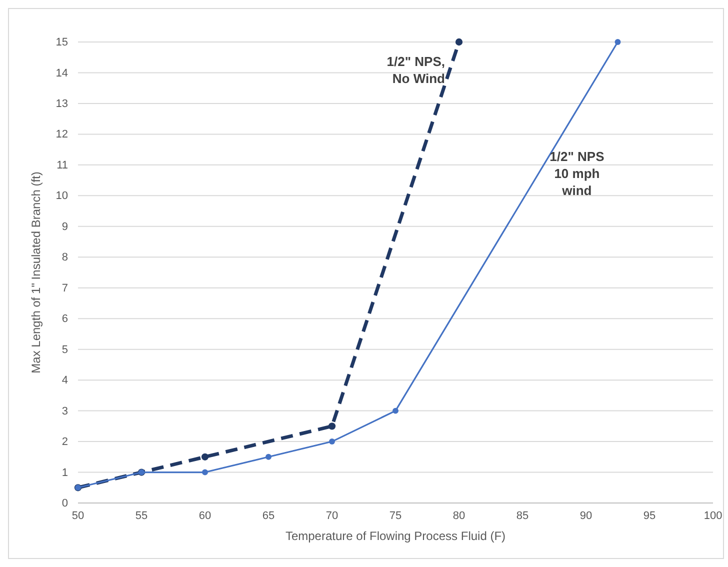 The height and width of the screenshot is (567, 728). What do you see at coordinates (36, 273) in the screenshot?
I see `y-axis-title: Max Length of 1" Insulated Branch (ft)` at bounding box center [36, 273].